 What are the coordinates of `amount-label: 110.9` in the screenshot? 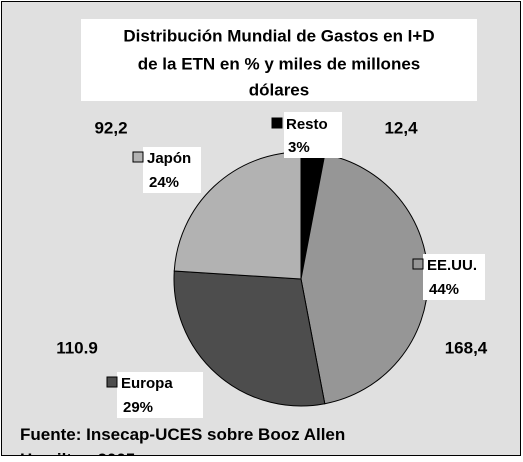 It's located at (77, 347).